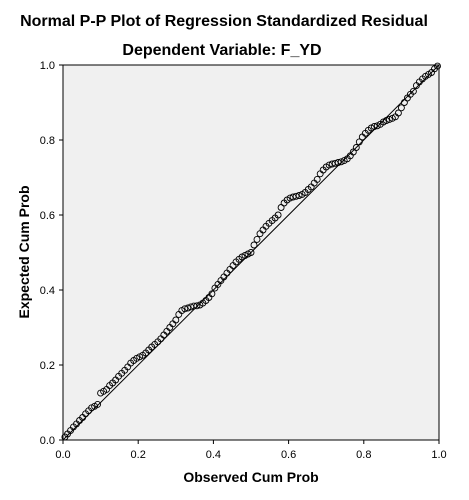  I want to click on chart-subtitle: Dependent Variable: F_YD, so click(221, 50).